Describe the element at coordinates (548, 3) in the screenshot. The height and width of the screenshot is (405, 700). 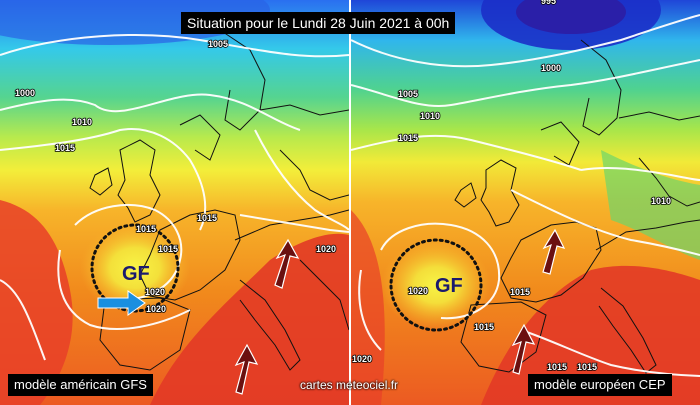
I see `isobar-label: 995` at that location.